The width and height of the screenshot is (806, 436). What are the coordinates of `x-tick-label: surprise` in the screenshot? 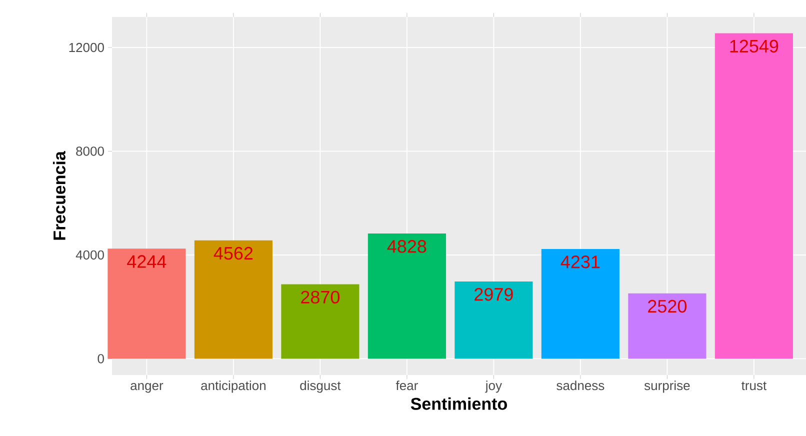 It's located at (667, 386).